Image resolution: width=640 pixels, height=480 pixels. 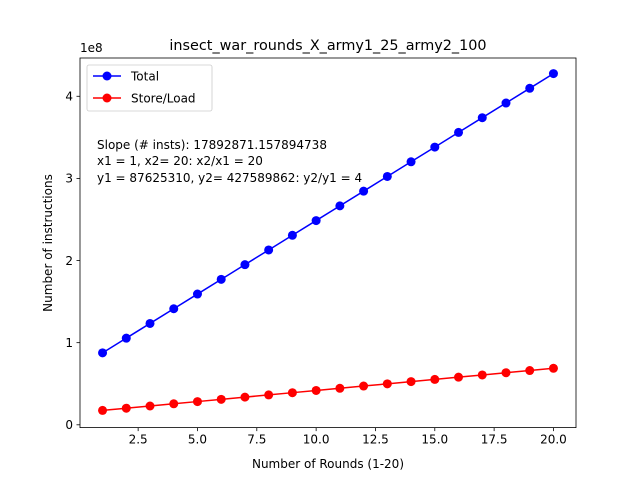 I want to click on legend-label-store-load: Store/Load, so click(x=163, y=99).